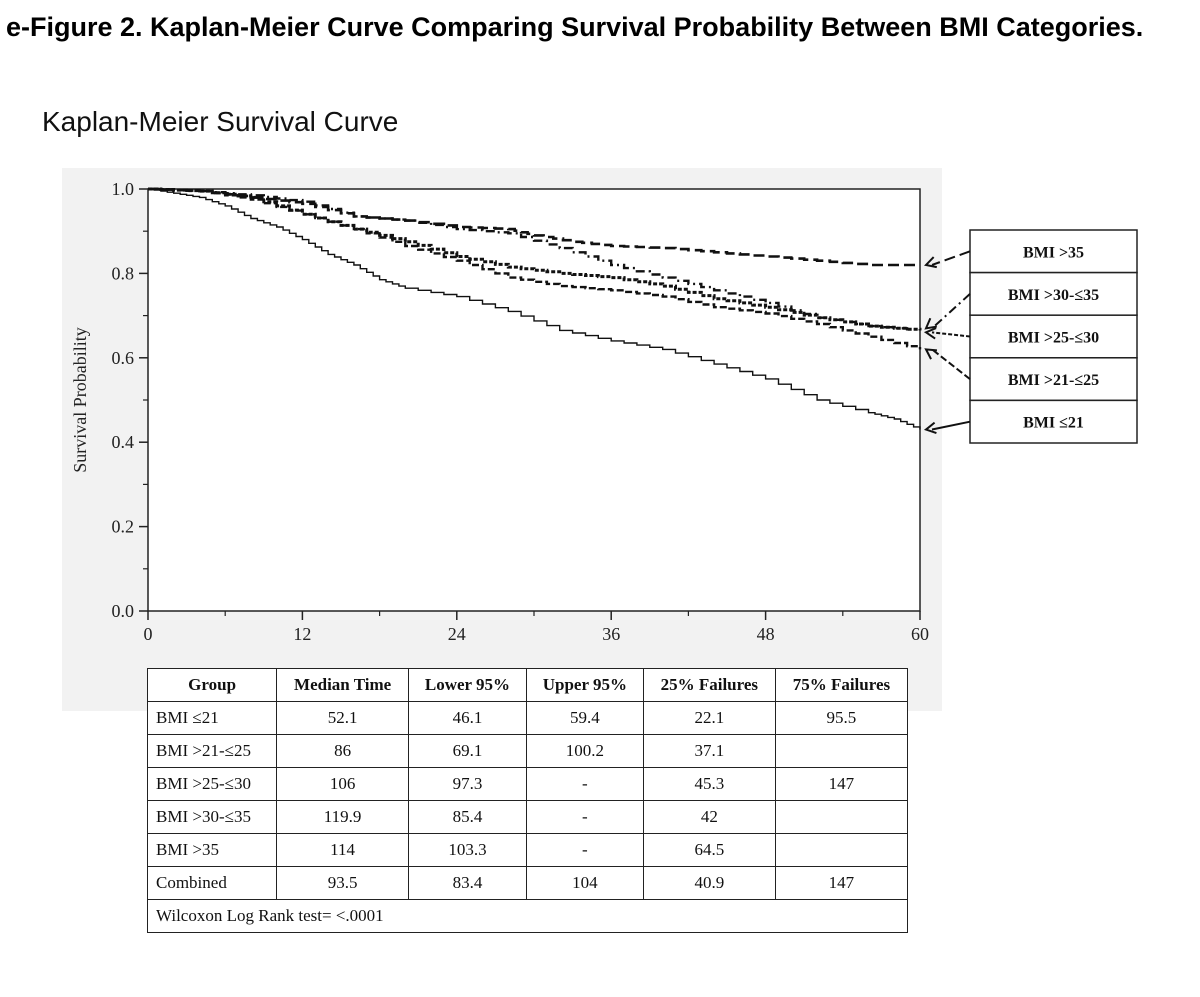  What do you see at coordinates (709, 883) in the screenshot?
I see `table-cell: 40.9` at bounding box center [709, 883].